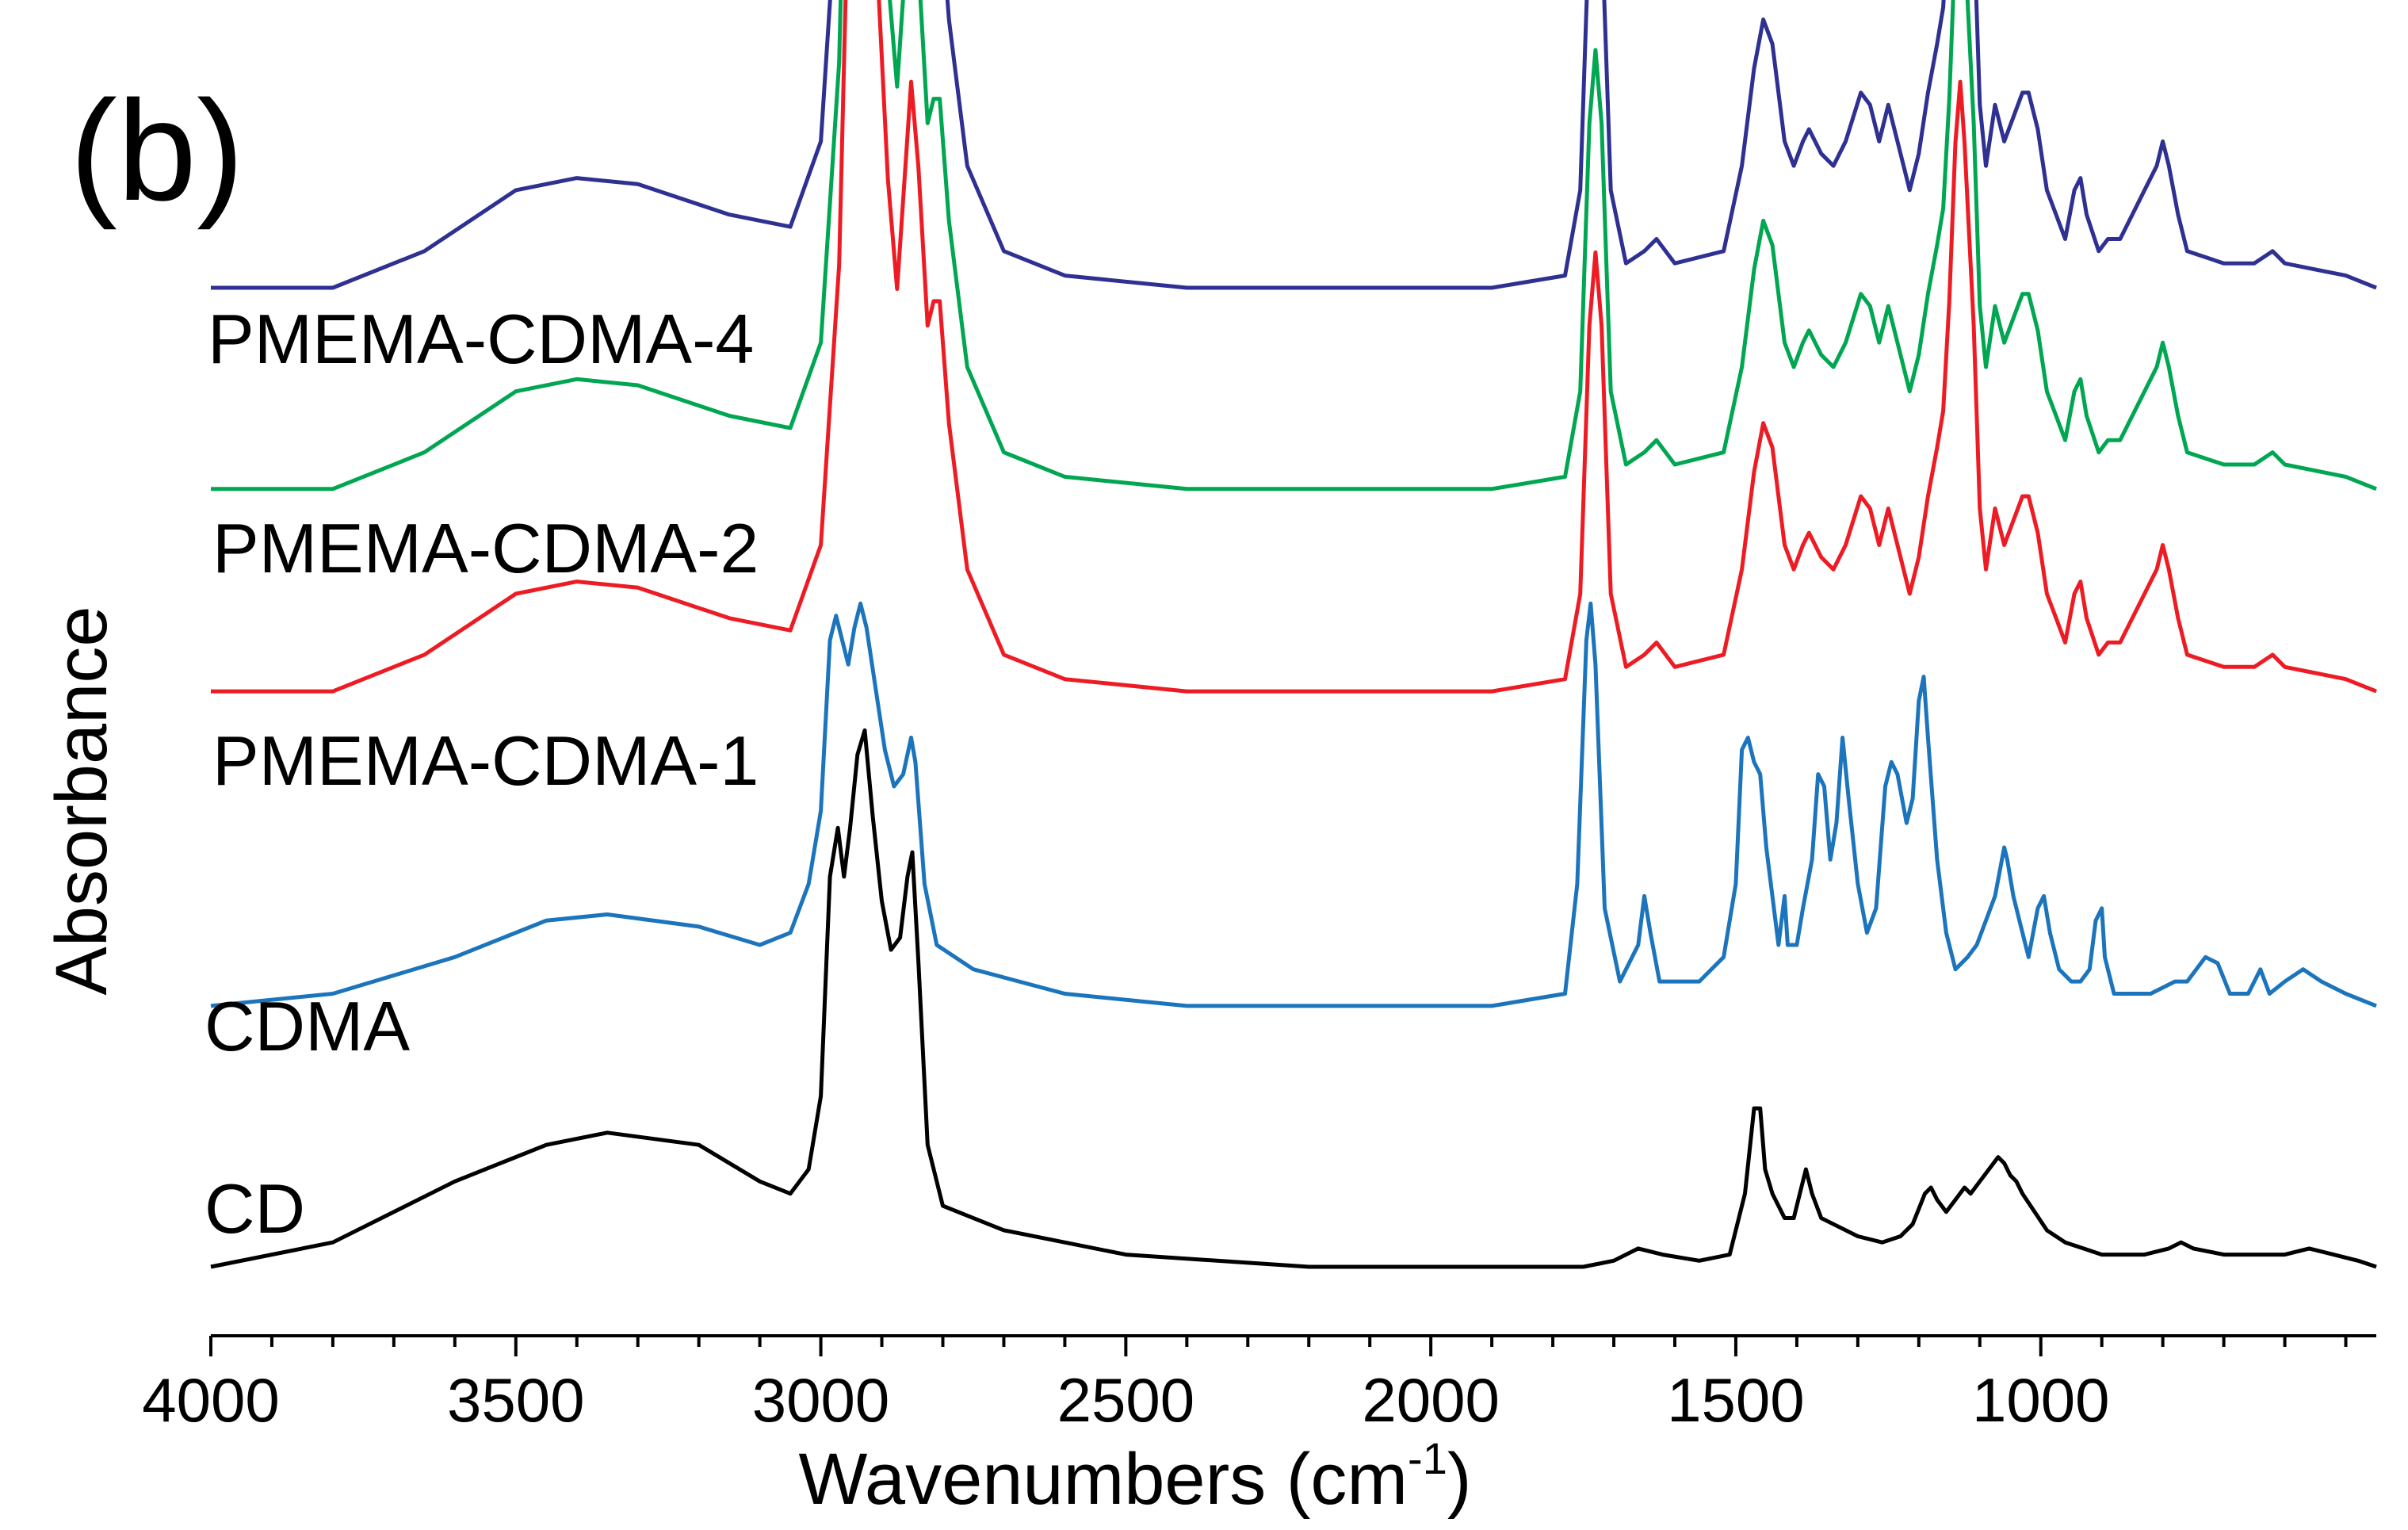 The image size is (2408, 1530). Describe the element at coordinates (1245, 1385) in the screenshot. I see `x-ticks: 4000 3500 3000 2500 2000 1500 1000` at that location.